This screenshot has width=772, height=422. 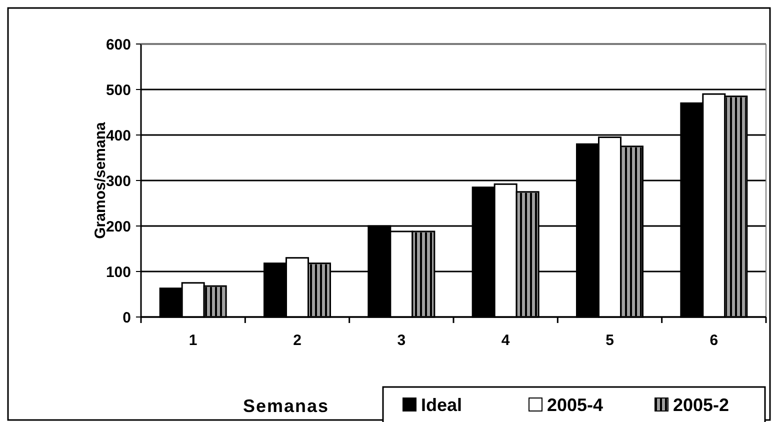 I want to click on x-axis-title: Semanas, so click(x=286, y=406).